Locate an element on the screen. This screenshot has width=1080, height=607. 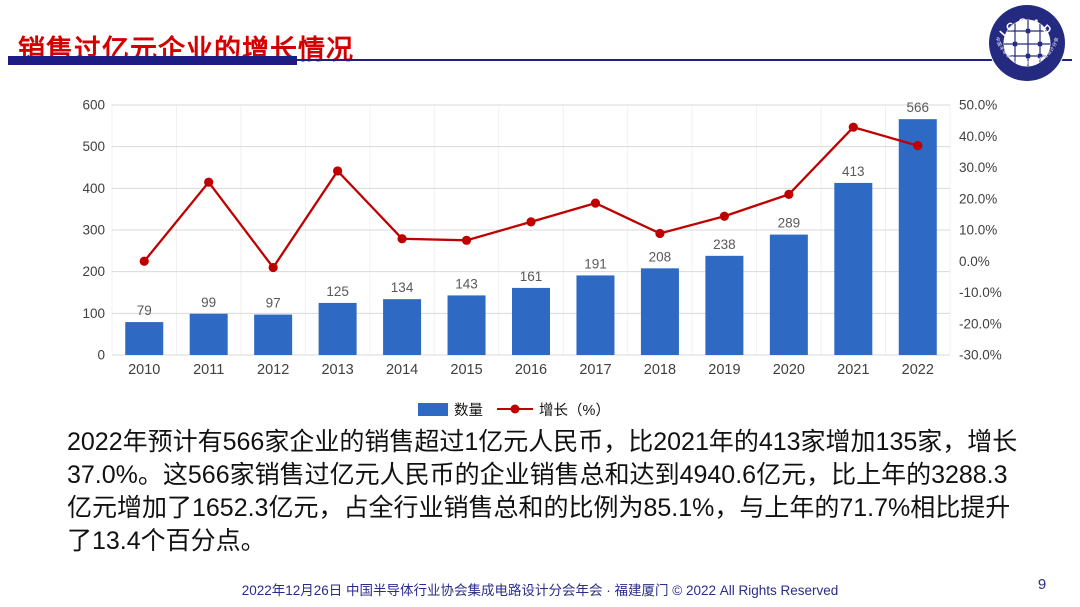
svg-text: 2015 is located at coordinates (466, 370).